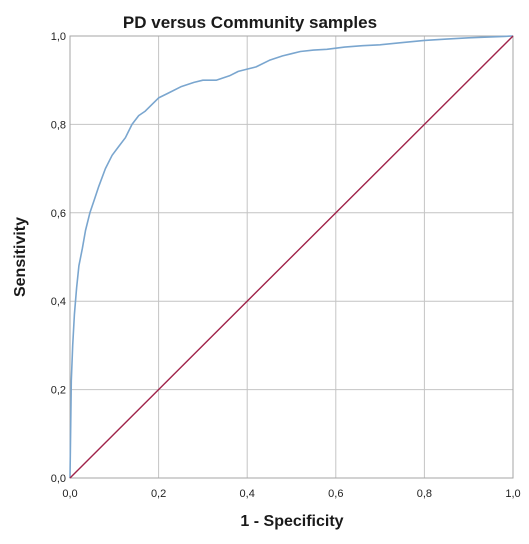 Image resolution: width=529 pixels, height=544 pixels. Describe the element at coordinates (69, 494) in the screenshot. I see `x-tick-label: 0,0` at that location.